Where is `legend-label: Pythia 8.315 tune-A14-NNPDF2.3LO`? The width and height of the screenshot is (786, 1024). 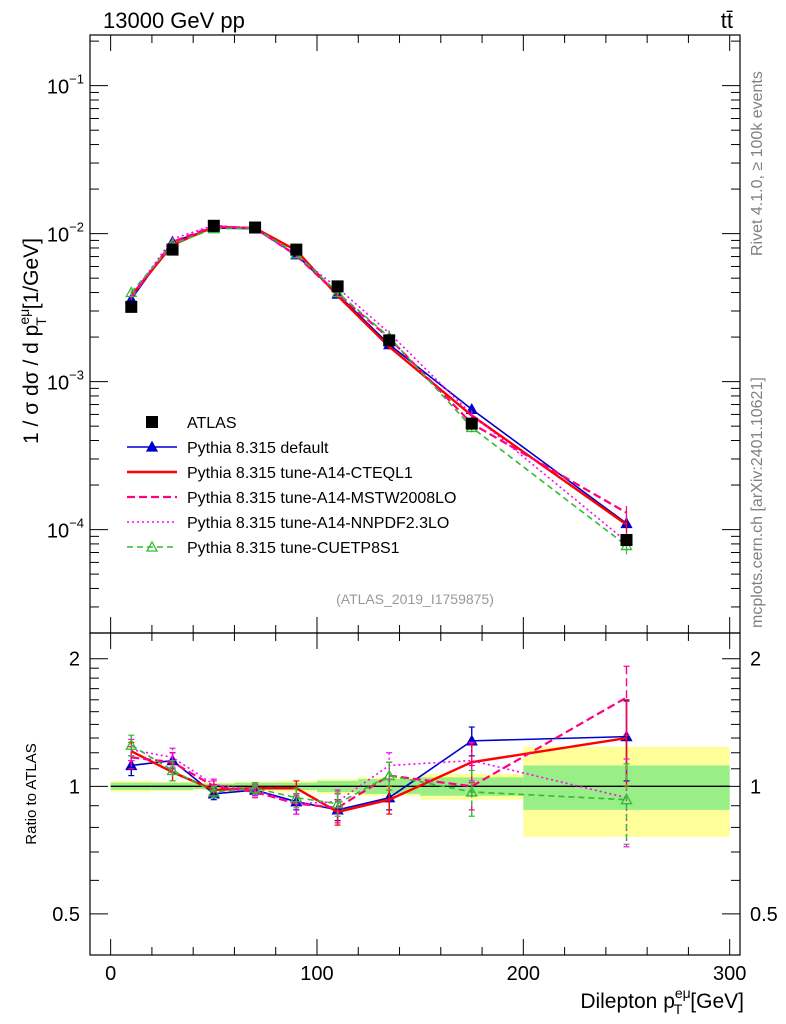
legend-label: Pythia 8.315 tune-A14-NNPDF2.3LO is located at coordinates (318, 523).